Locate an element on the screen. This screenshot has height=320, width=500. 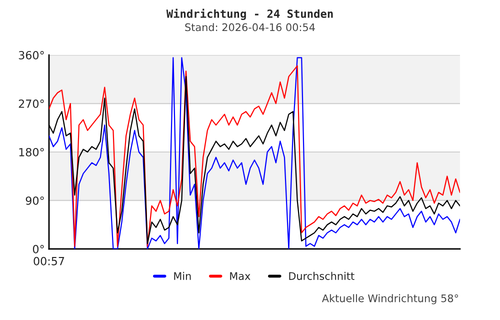
legend-label: Max is located at coordinates (240, 276).